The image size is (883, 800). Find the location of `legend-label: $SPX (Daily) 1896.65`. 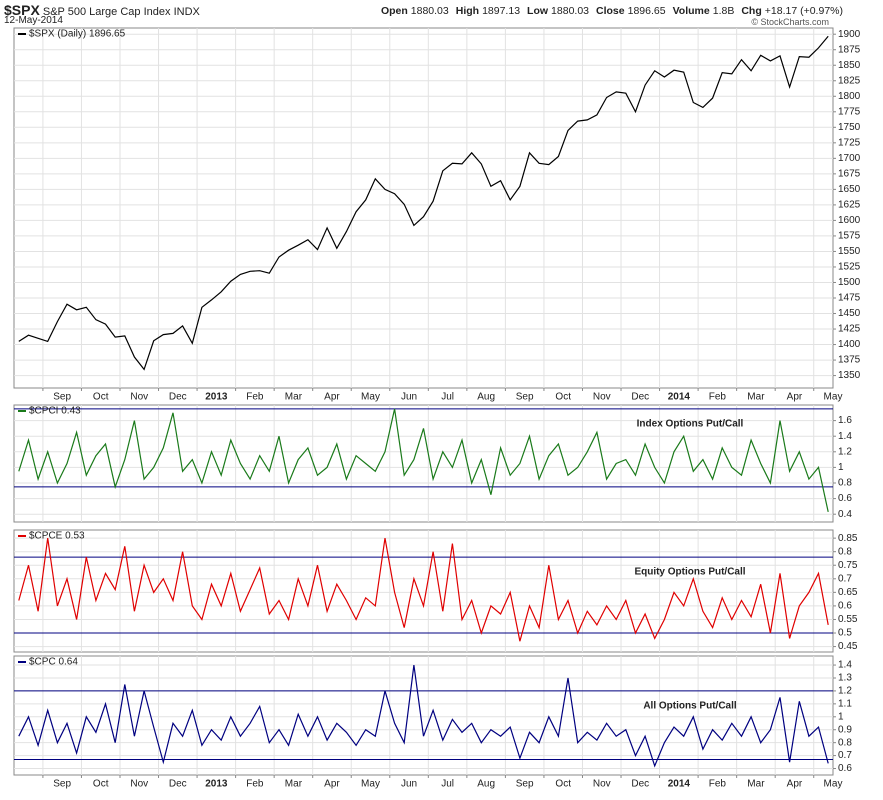

legend-label: $SPX (Daily) 1896.65 is located at coordinates (77, 34).